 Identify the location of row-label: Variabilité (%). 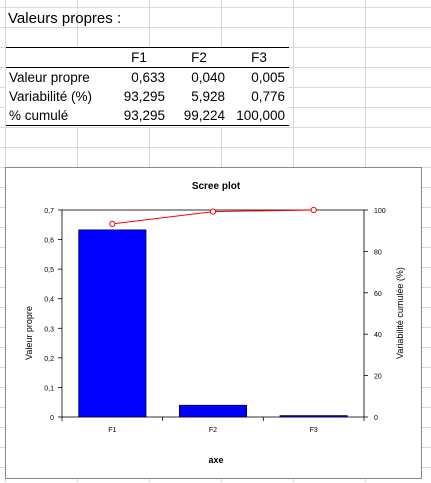
(51, 96).